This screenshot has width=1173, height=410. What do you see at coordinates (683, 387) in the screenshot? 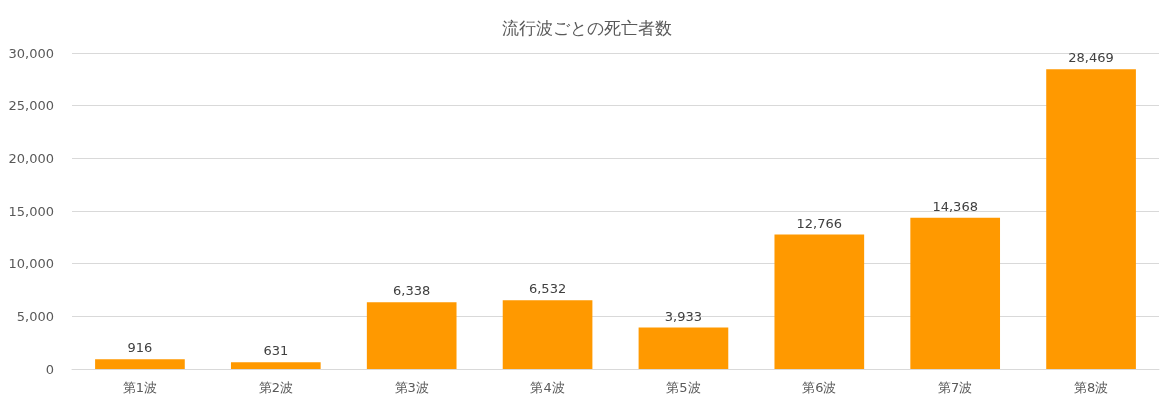
I see `x-tick-label: 第5波` at bounding box center [683, 387].